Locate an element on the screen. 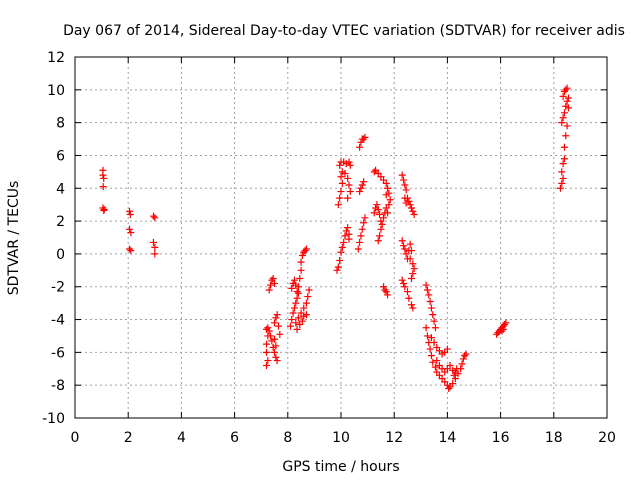 This screenshot has height=480, width=640. y-tick-label: 4 is located at coordinates (60, 189).